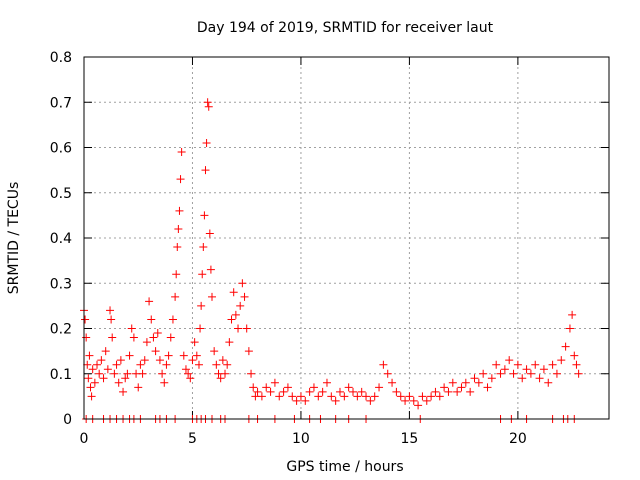 This screenshot has height=480, width=640. I want to click on y-tick-label: 0.5, so click(61, 194).